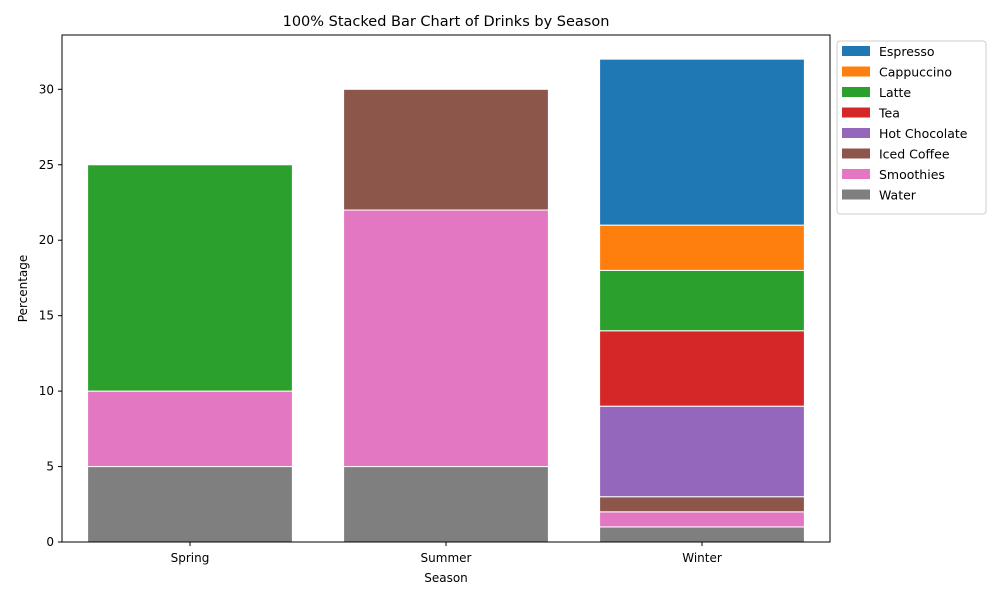 This screenshot has height=604, width=1000. I want to click on bar-winter-iced-coffee, so click(702, 504).